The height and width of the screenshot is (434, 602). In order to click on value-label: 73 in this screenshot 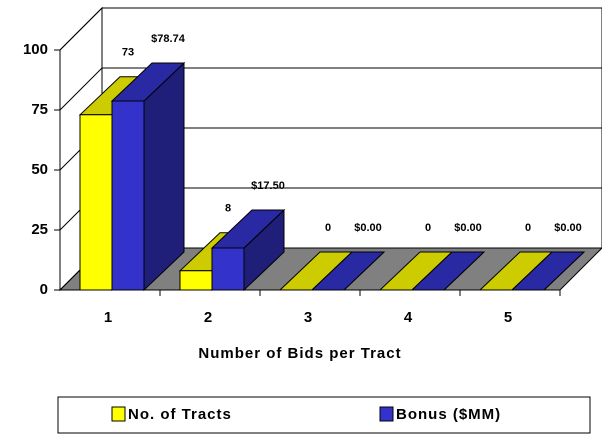, I will do `click(128, 53)`.